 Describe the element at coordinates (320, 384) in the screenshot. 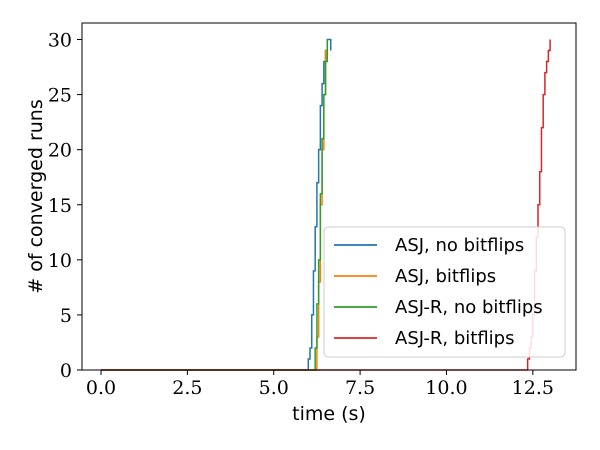

I see `x-axis-ticks: 0.0 2.5 5.0 7.5 10.0 12.5` at that location.